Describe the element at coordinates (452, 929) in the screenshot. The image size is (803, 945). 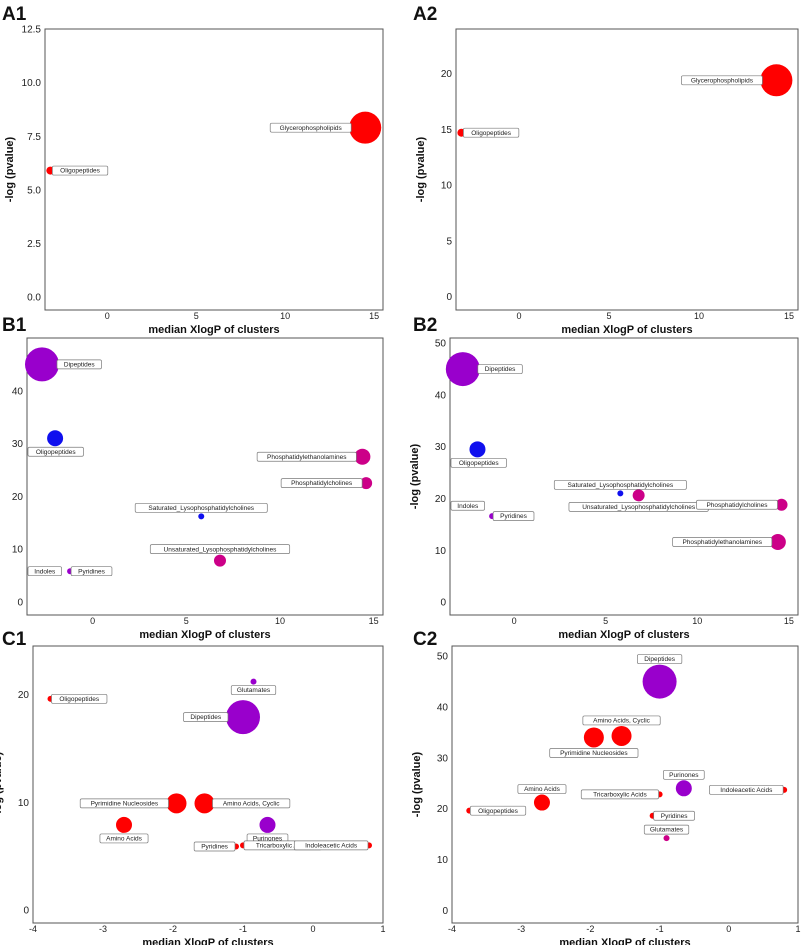
I see `x-tick-label: -4` at that location.